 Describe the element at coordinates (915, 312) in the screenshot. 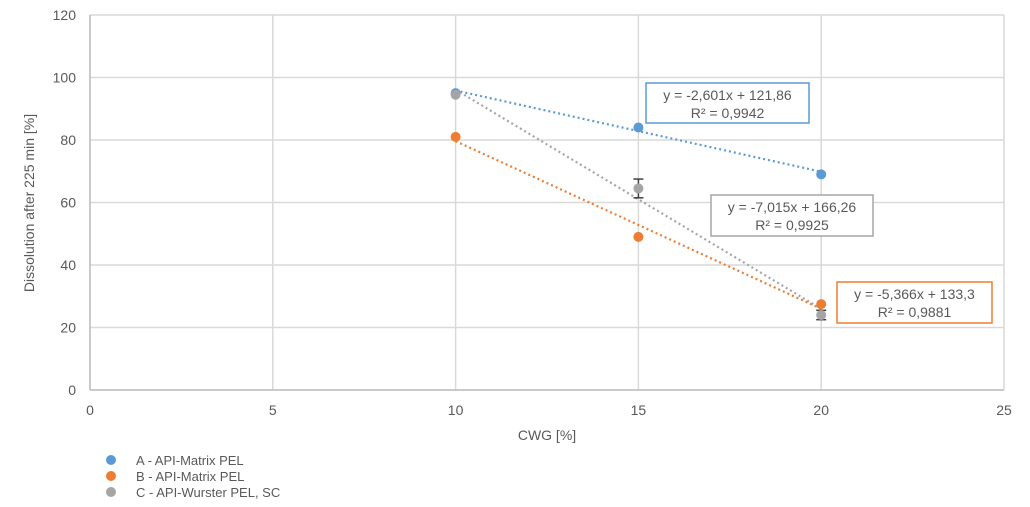

I see `trendline-r2: R² = 0,9881` at that location.